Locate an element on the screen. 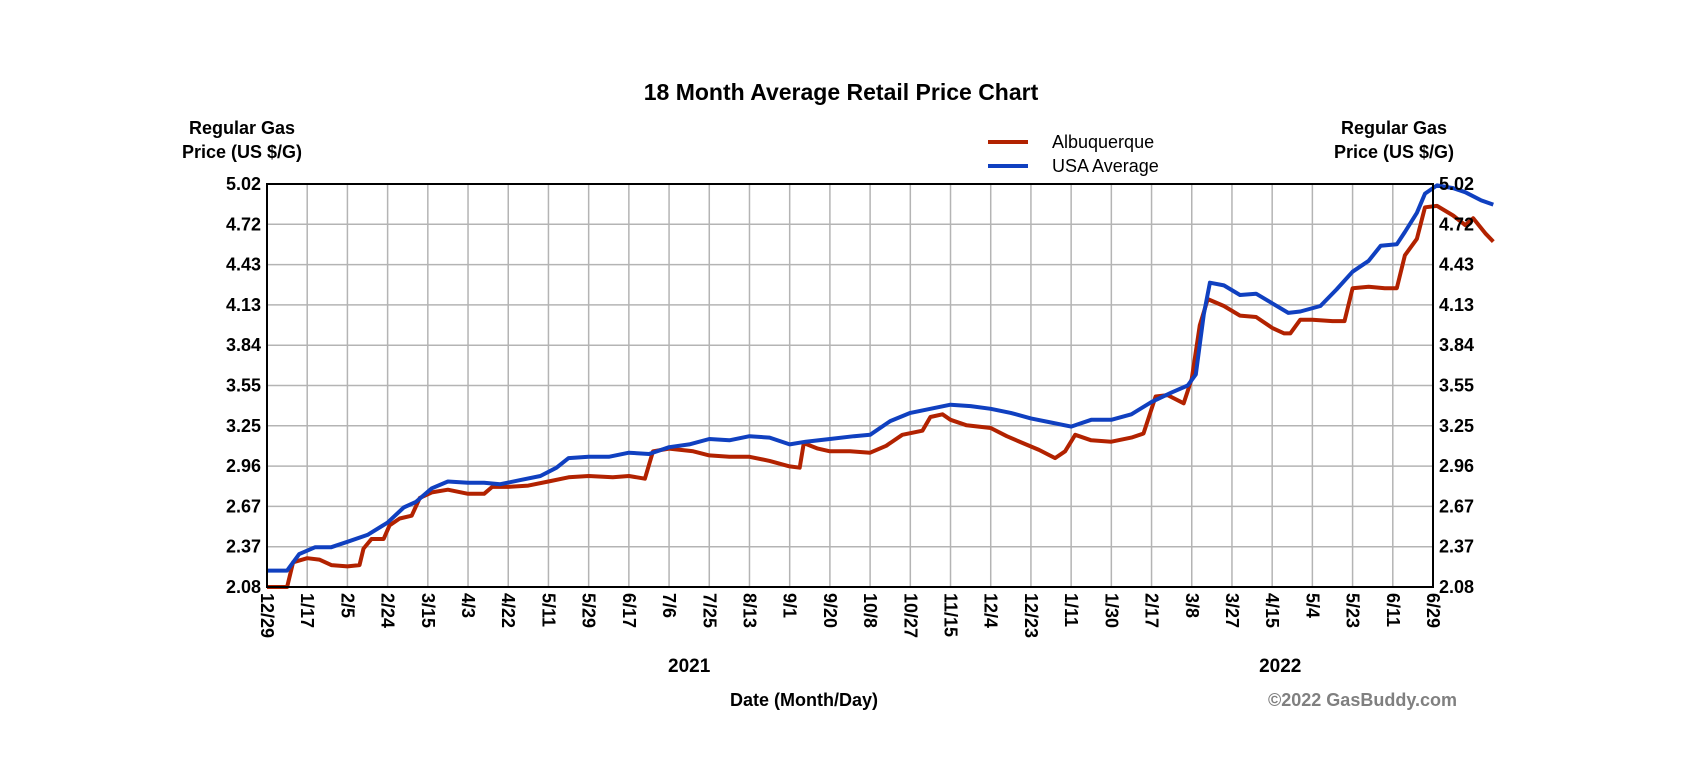 This screenshot has width=1704, height=771. y-tick-label-right: 4.72 is located at coordinates (1456, 224).